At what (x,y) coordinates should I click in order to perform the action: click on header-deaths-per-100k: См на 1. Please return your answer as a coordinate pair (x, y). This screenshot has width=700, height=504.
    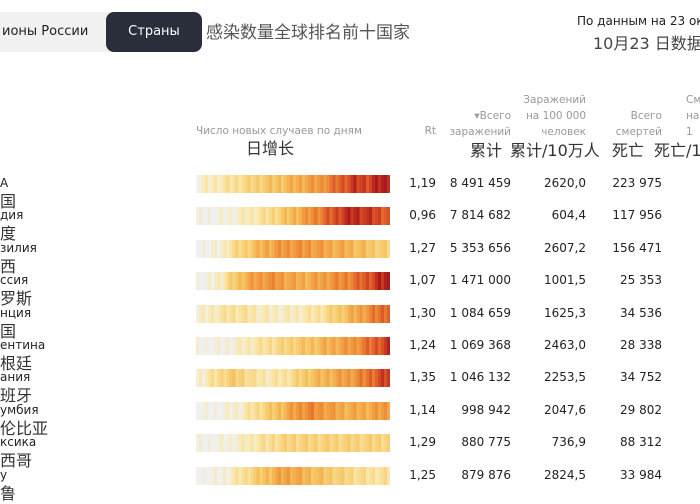
    Looking at the image, I should click on (693, 116).